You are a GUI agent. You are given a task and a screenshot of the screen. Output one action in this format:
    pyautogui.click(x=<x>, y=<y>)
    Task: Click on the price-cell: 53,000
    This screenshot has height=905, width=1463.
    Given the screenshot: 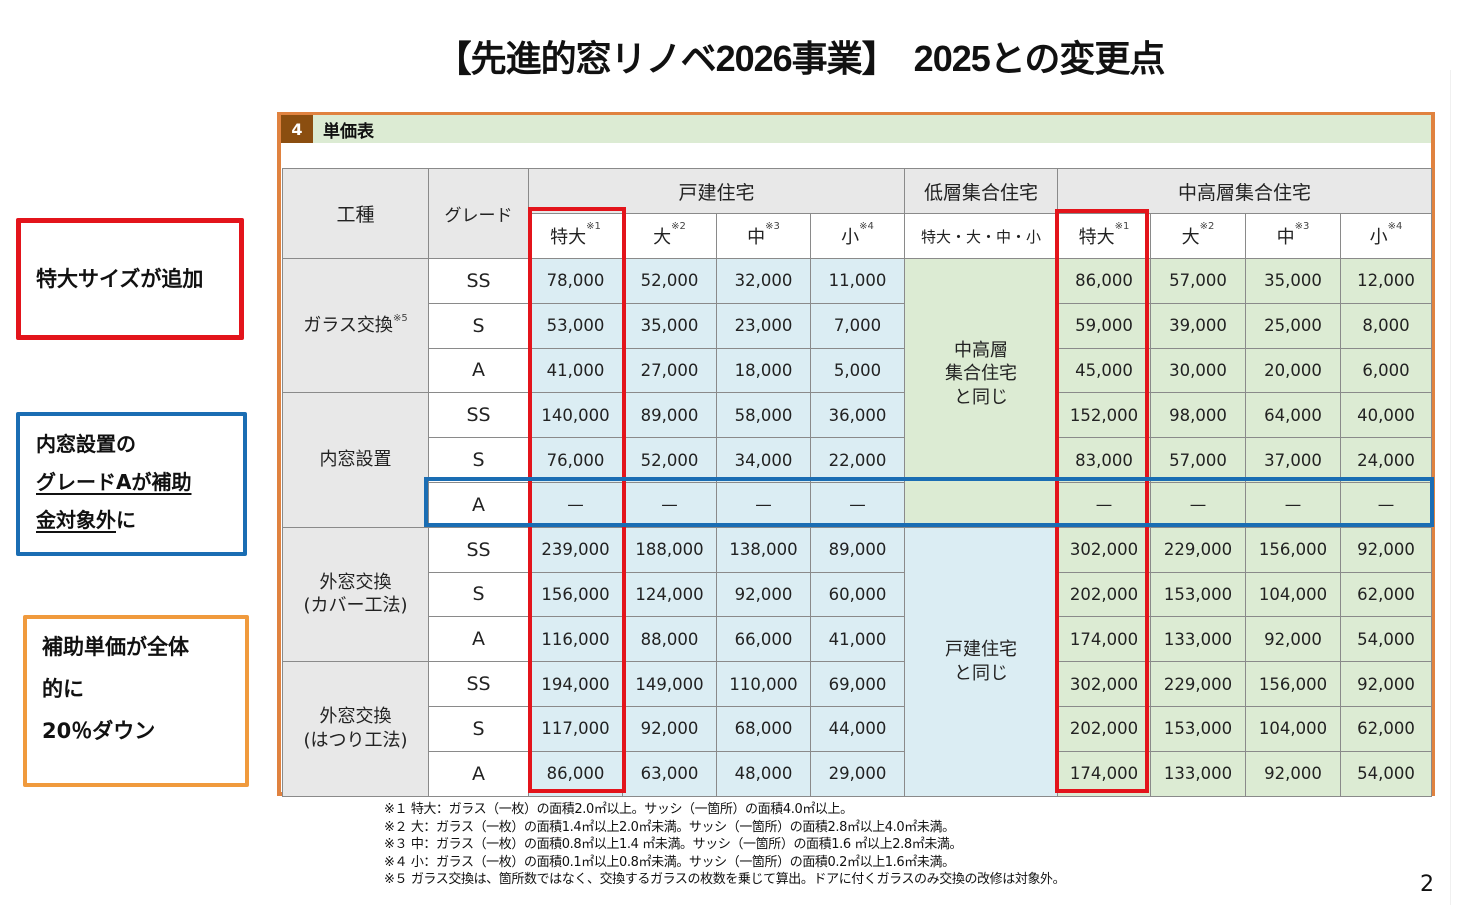 What is the action you would take?
    pyautogui.click(x=575, y=325)
    